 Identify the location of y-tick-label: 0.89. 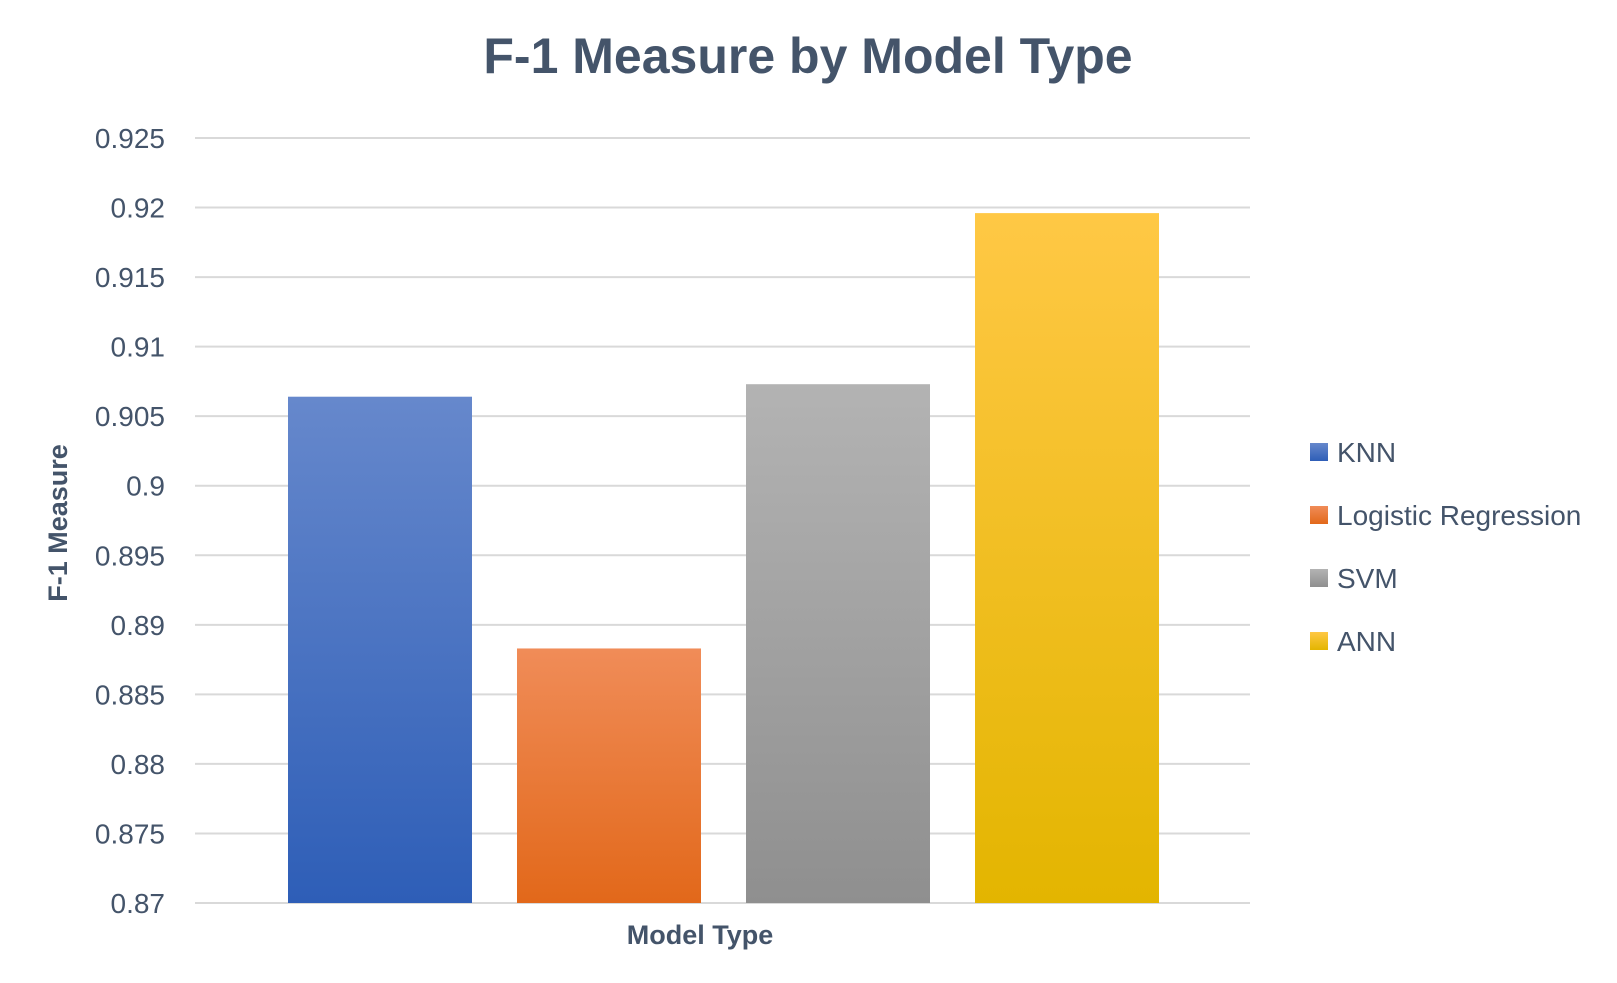
(138, 625).